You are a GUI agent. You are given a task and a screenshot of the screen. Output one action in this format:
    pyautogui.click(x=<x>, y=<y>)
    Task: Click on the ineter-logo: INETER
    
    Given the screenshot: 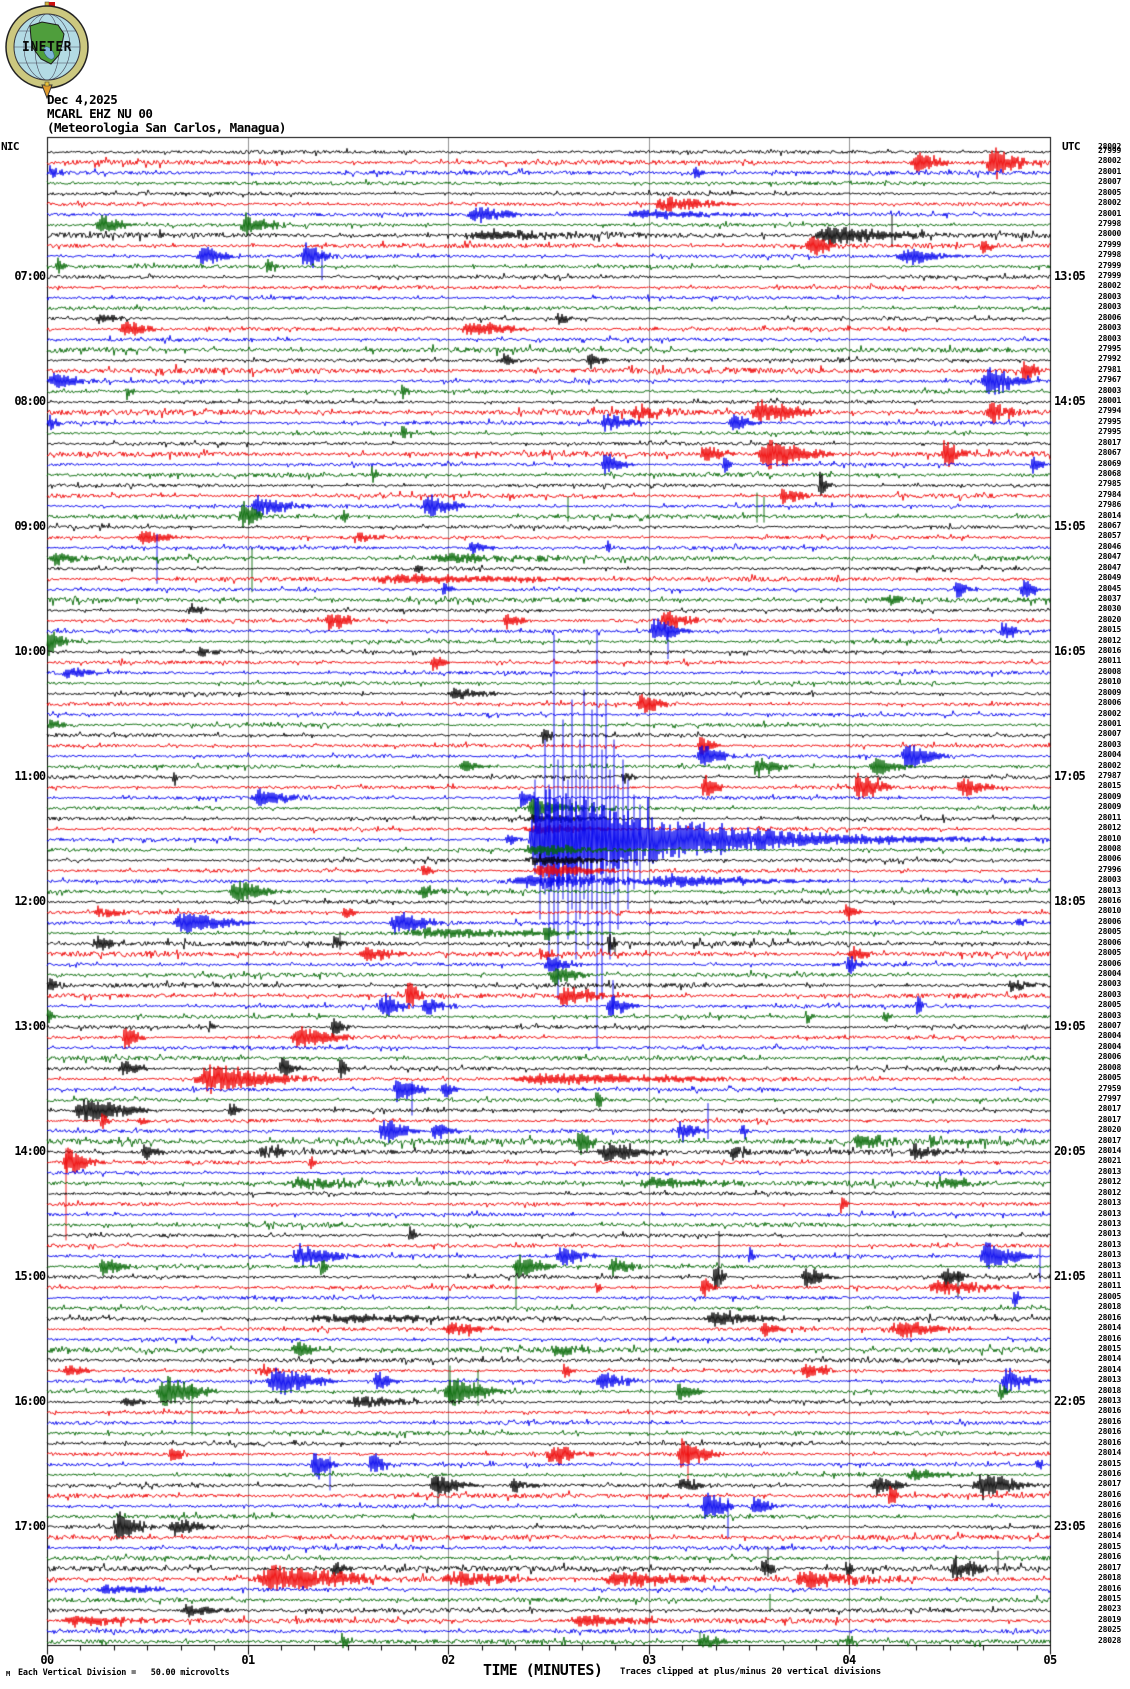 What is the action you would take?
    pyautogui.click(x=47, y=50)
    